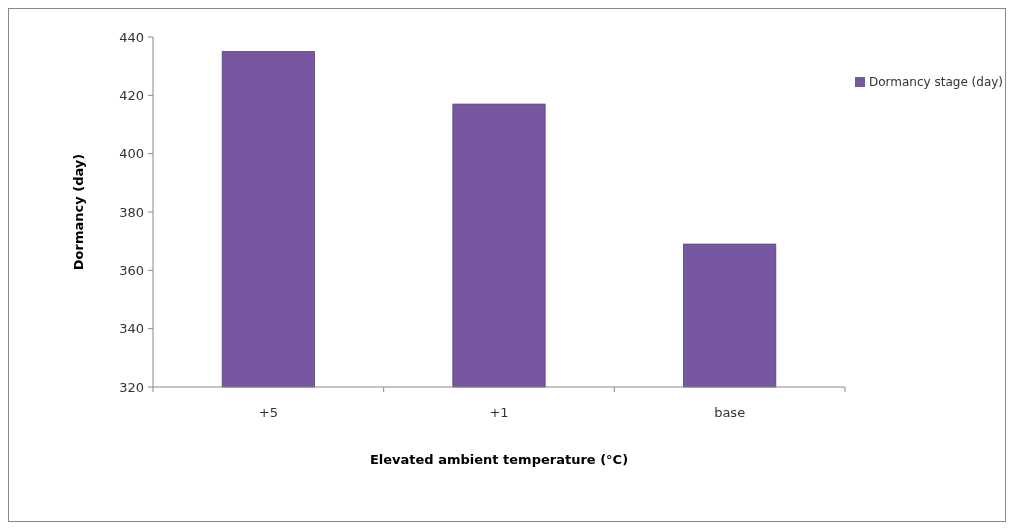 The image size is (1014, 530). Describe the element at coordinates (131, 329) in the screenshot. I see `y-tick-label: 340` at that location.